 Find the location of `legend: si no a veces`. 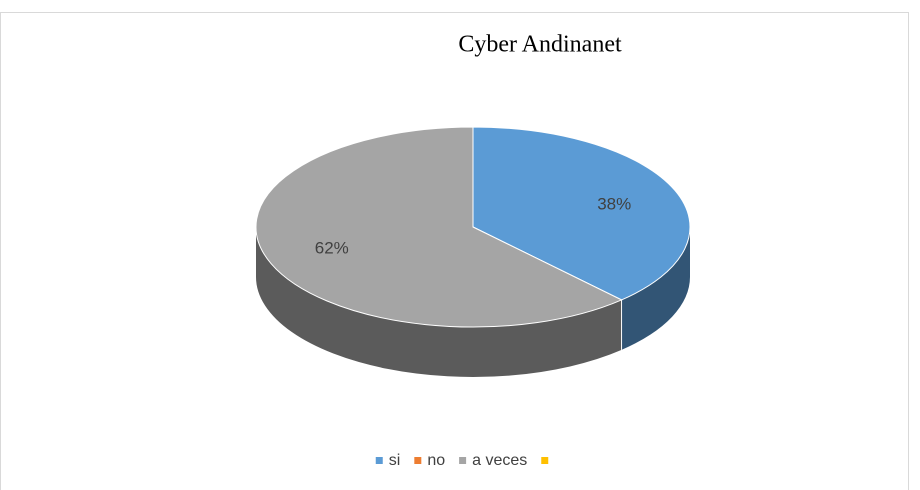

legend: si no a veces is located at coordinates (462, 460).